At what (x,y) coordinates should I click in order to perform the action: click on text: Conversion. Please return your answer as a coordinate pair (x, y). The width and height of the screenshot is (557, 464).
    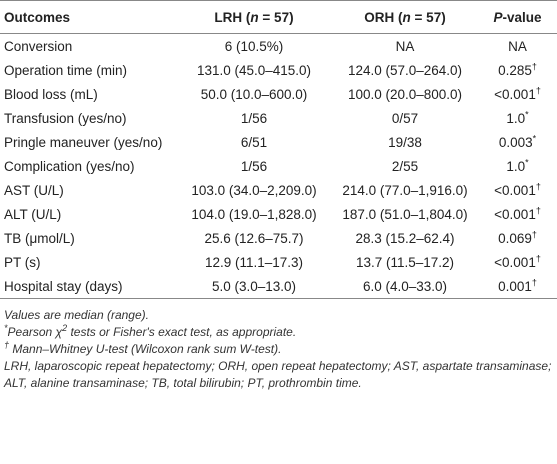
    Looking at the image, I should click on (38, 46).